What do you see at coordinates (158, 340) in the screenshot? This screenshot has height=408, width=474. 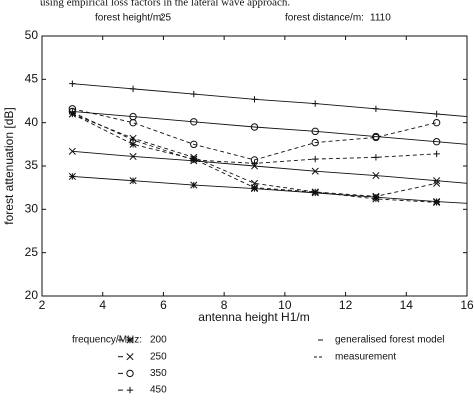 I see `legend-label: 200` at bounding box center [158, 340].